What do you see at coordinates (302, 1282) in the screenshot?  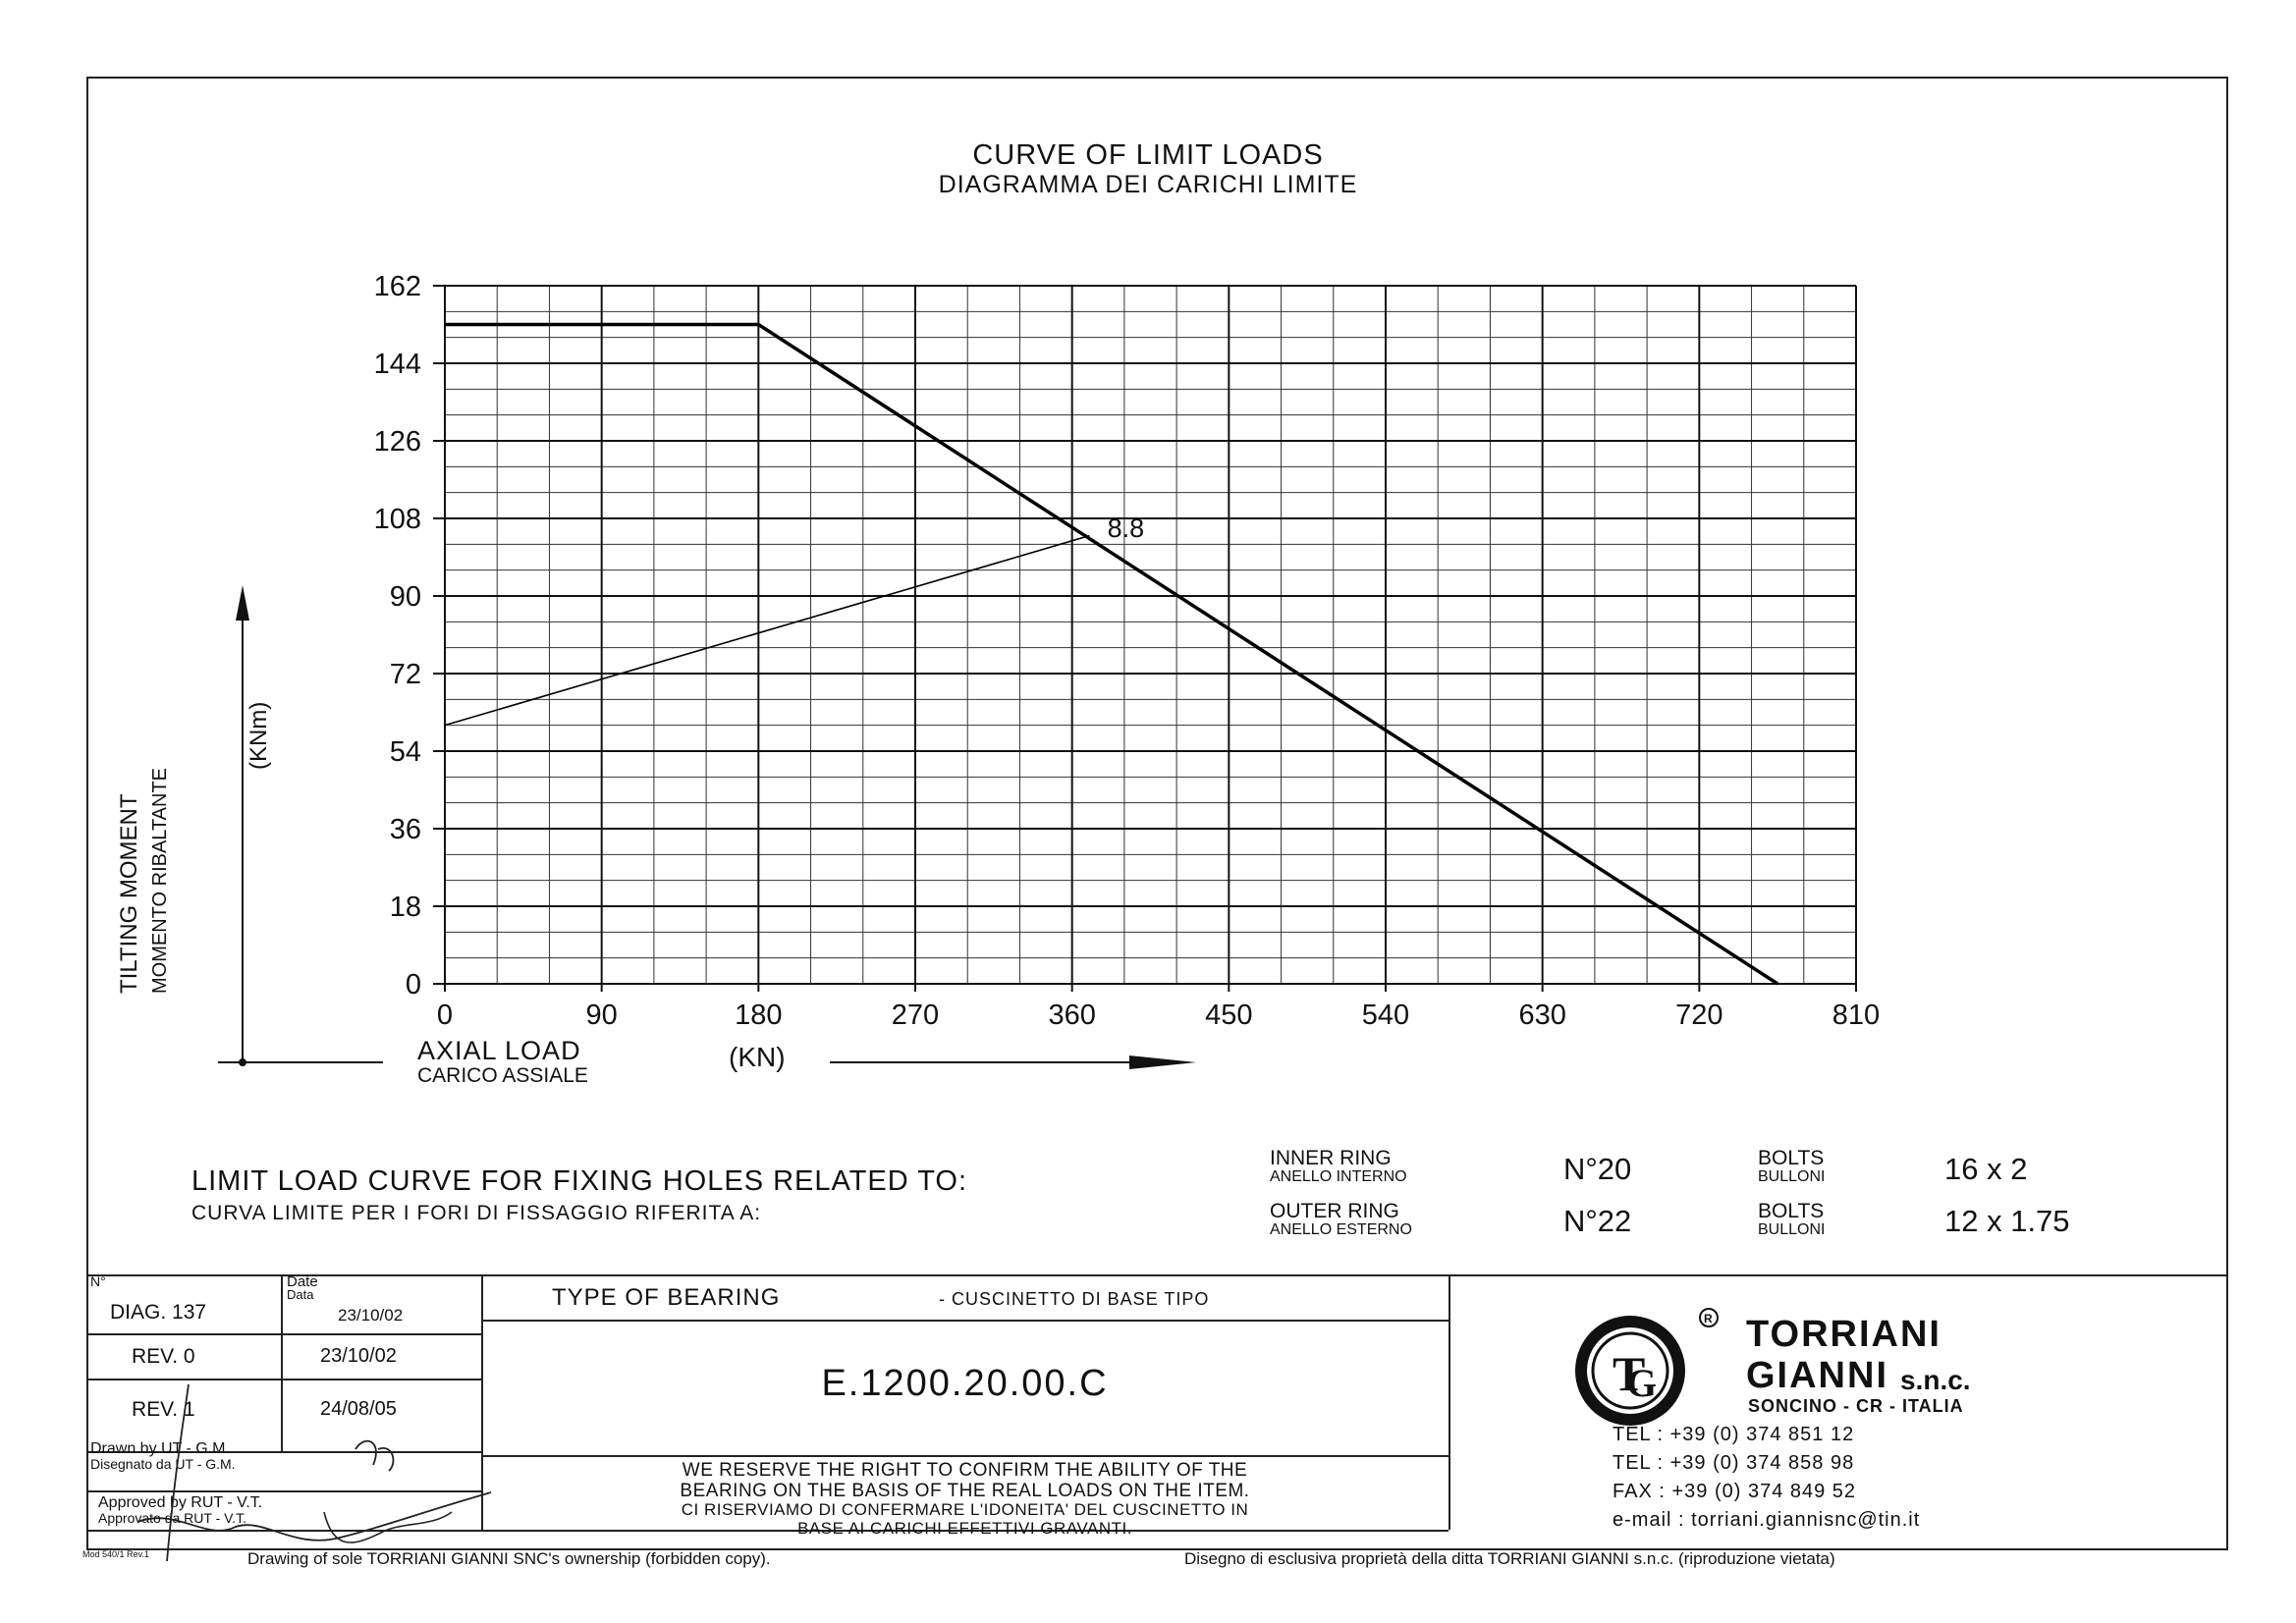 I see `date-label: Date` at bounding box center [302, 1282].